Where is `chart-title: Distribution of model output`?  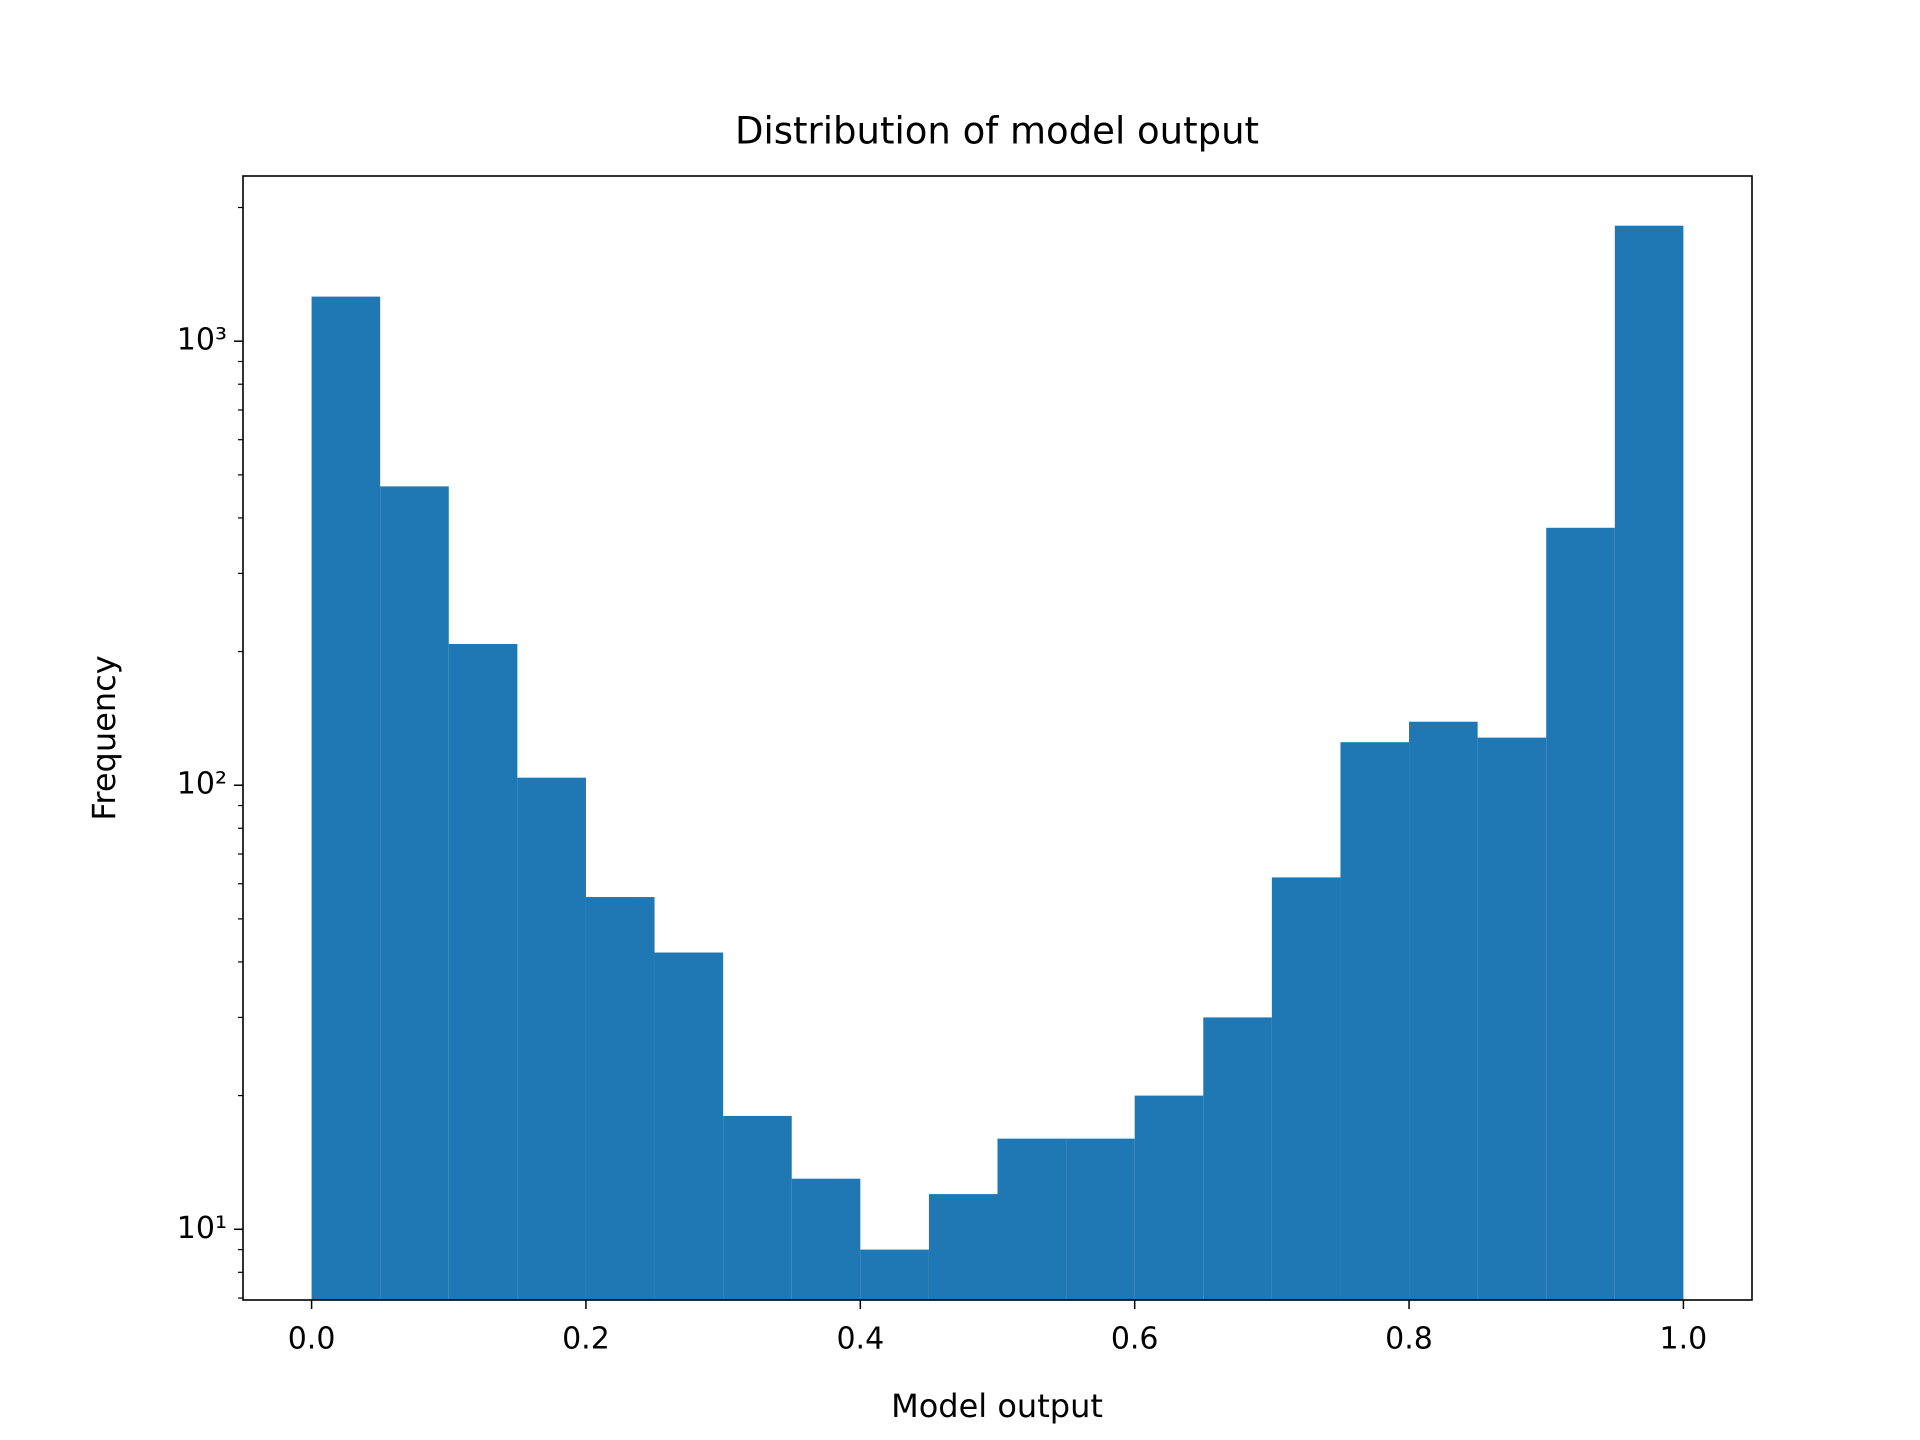
chart-title: Distribution of model output is located at coordinates (997, 131).